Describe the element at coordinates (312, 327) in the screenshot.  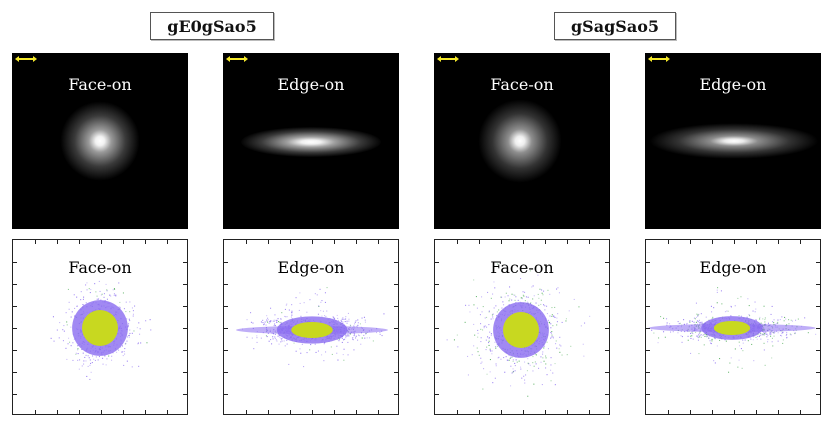
I see `particle-scatter` at that location.